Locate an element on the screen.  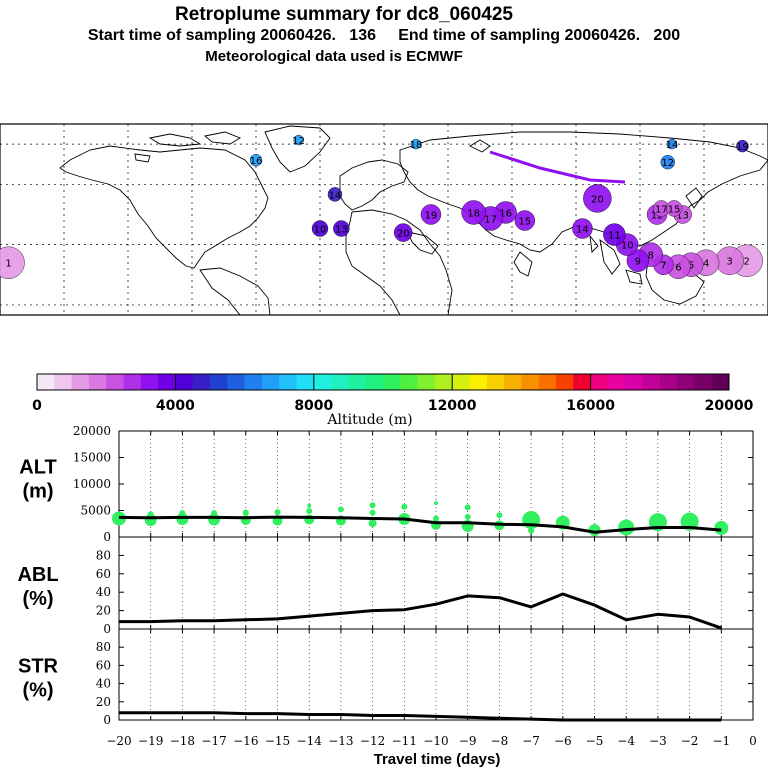
plume-marker-label: 8 is located at coordinates (650, 256).